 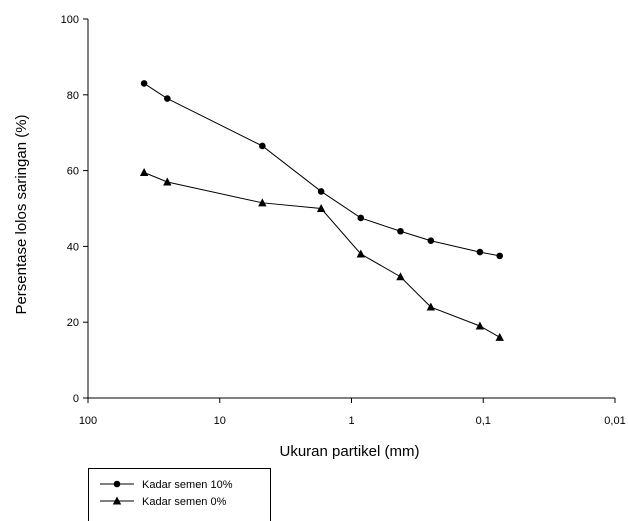 What do you see at coordinates (349, 451) in the screenshot?
I see `x-axis-label: Ukuran partikel (mm)` at bounding box center [349, 451].